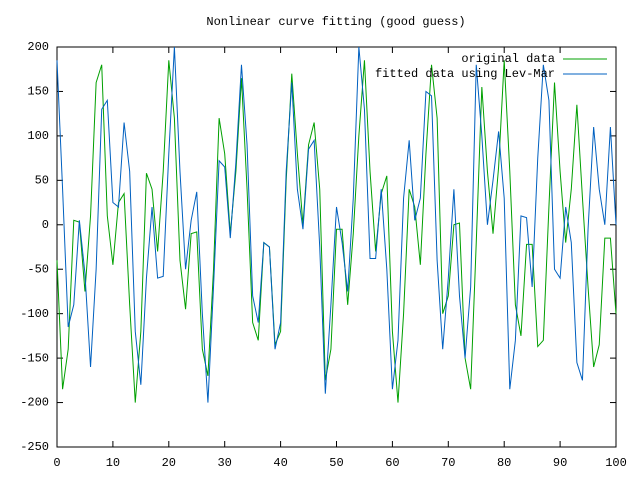 The width and height of the screenshot is (640, 480). Describe the element at coordinates (169, 463) in the screenshot. I see `x-tick-label: 20` at that location.